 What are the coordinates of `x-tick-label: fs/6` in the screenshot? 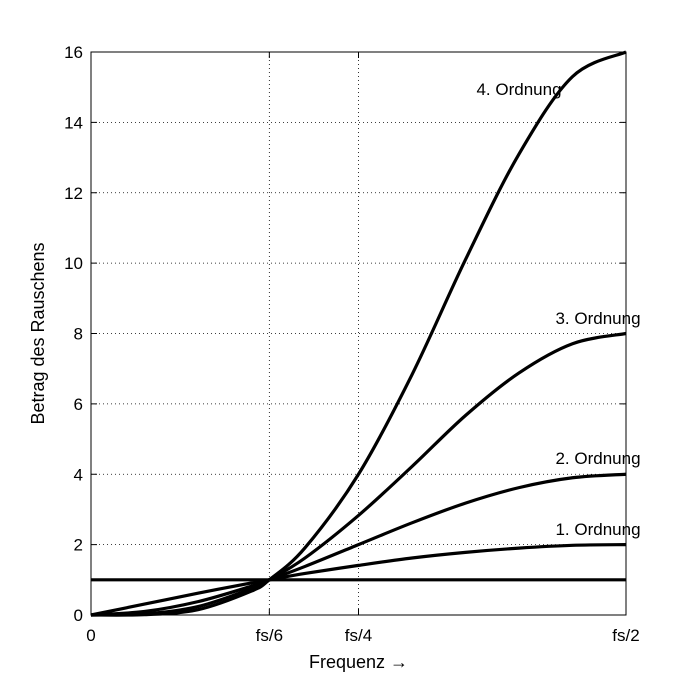 It's located at (269, 635).